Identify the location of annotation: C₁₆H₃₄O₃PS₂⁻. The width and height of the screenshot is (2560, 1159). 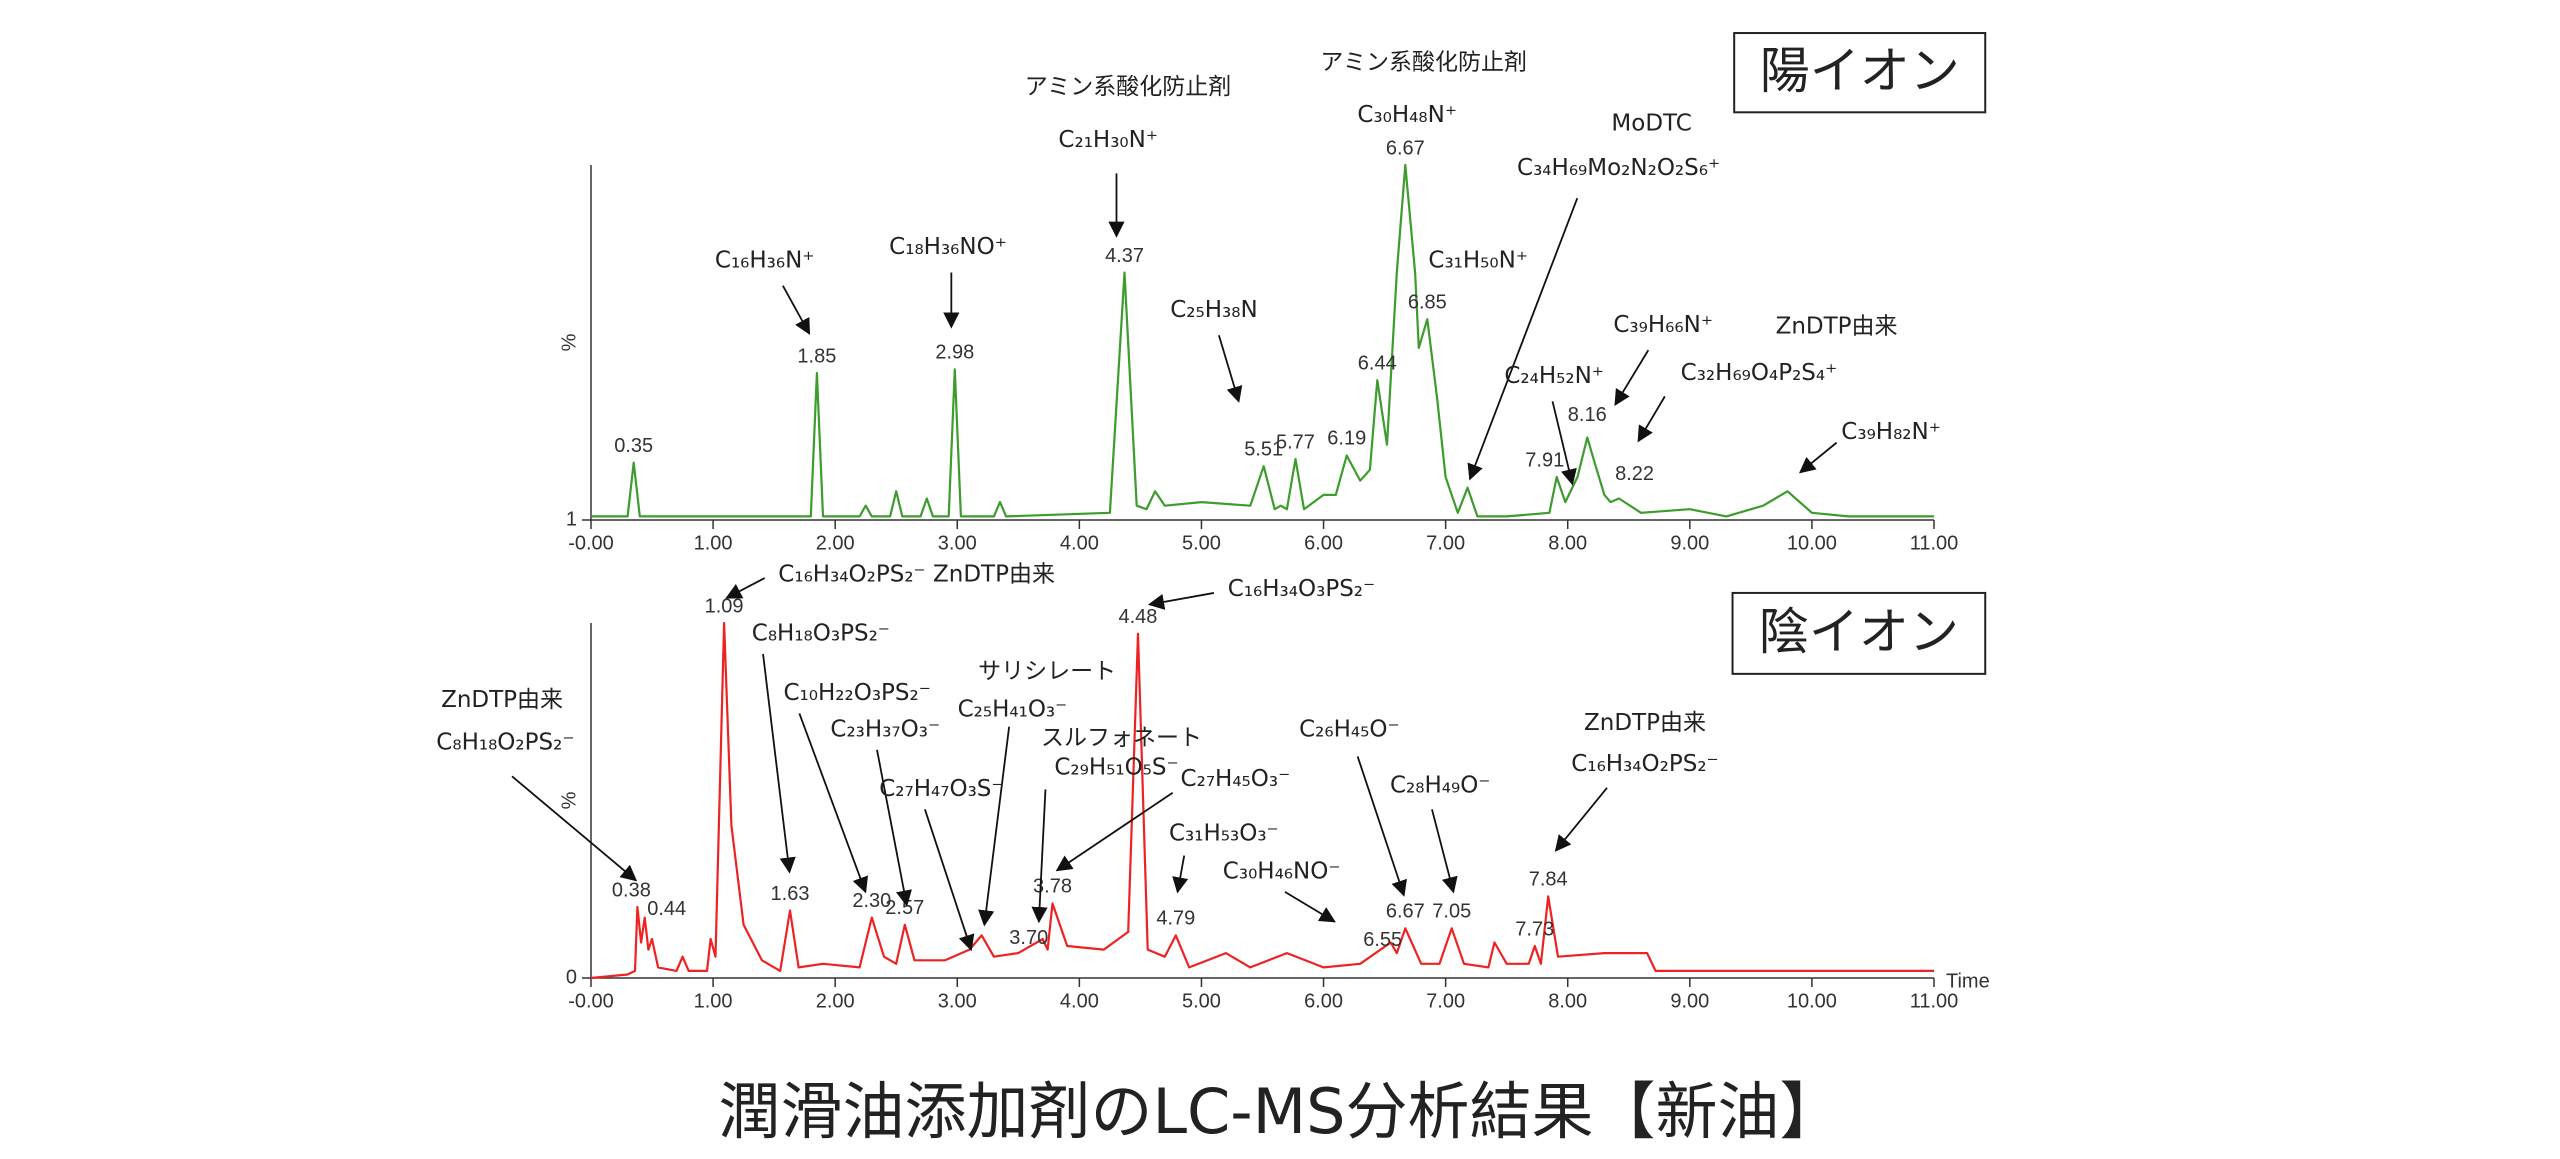
(1301, 589).